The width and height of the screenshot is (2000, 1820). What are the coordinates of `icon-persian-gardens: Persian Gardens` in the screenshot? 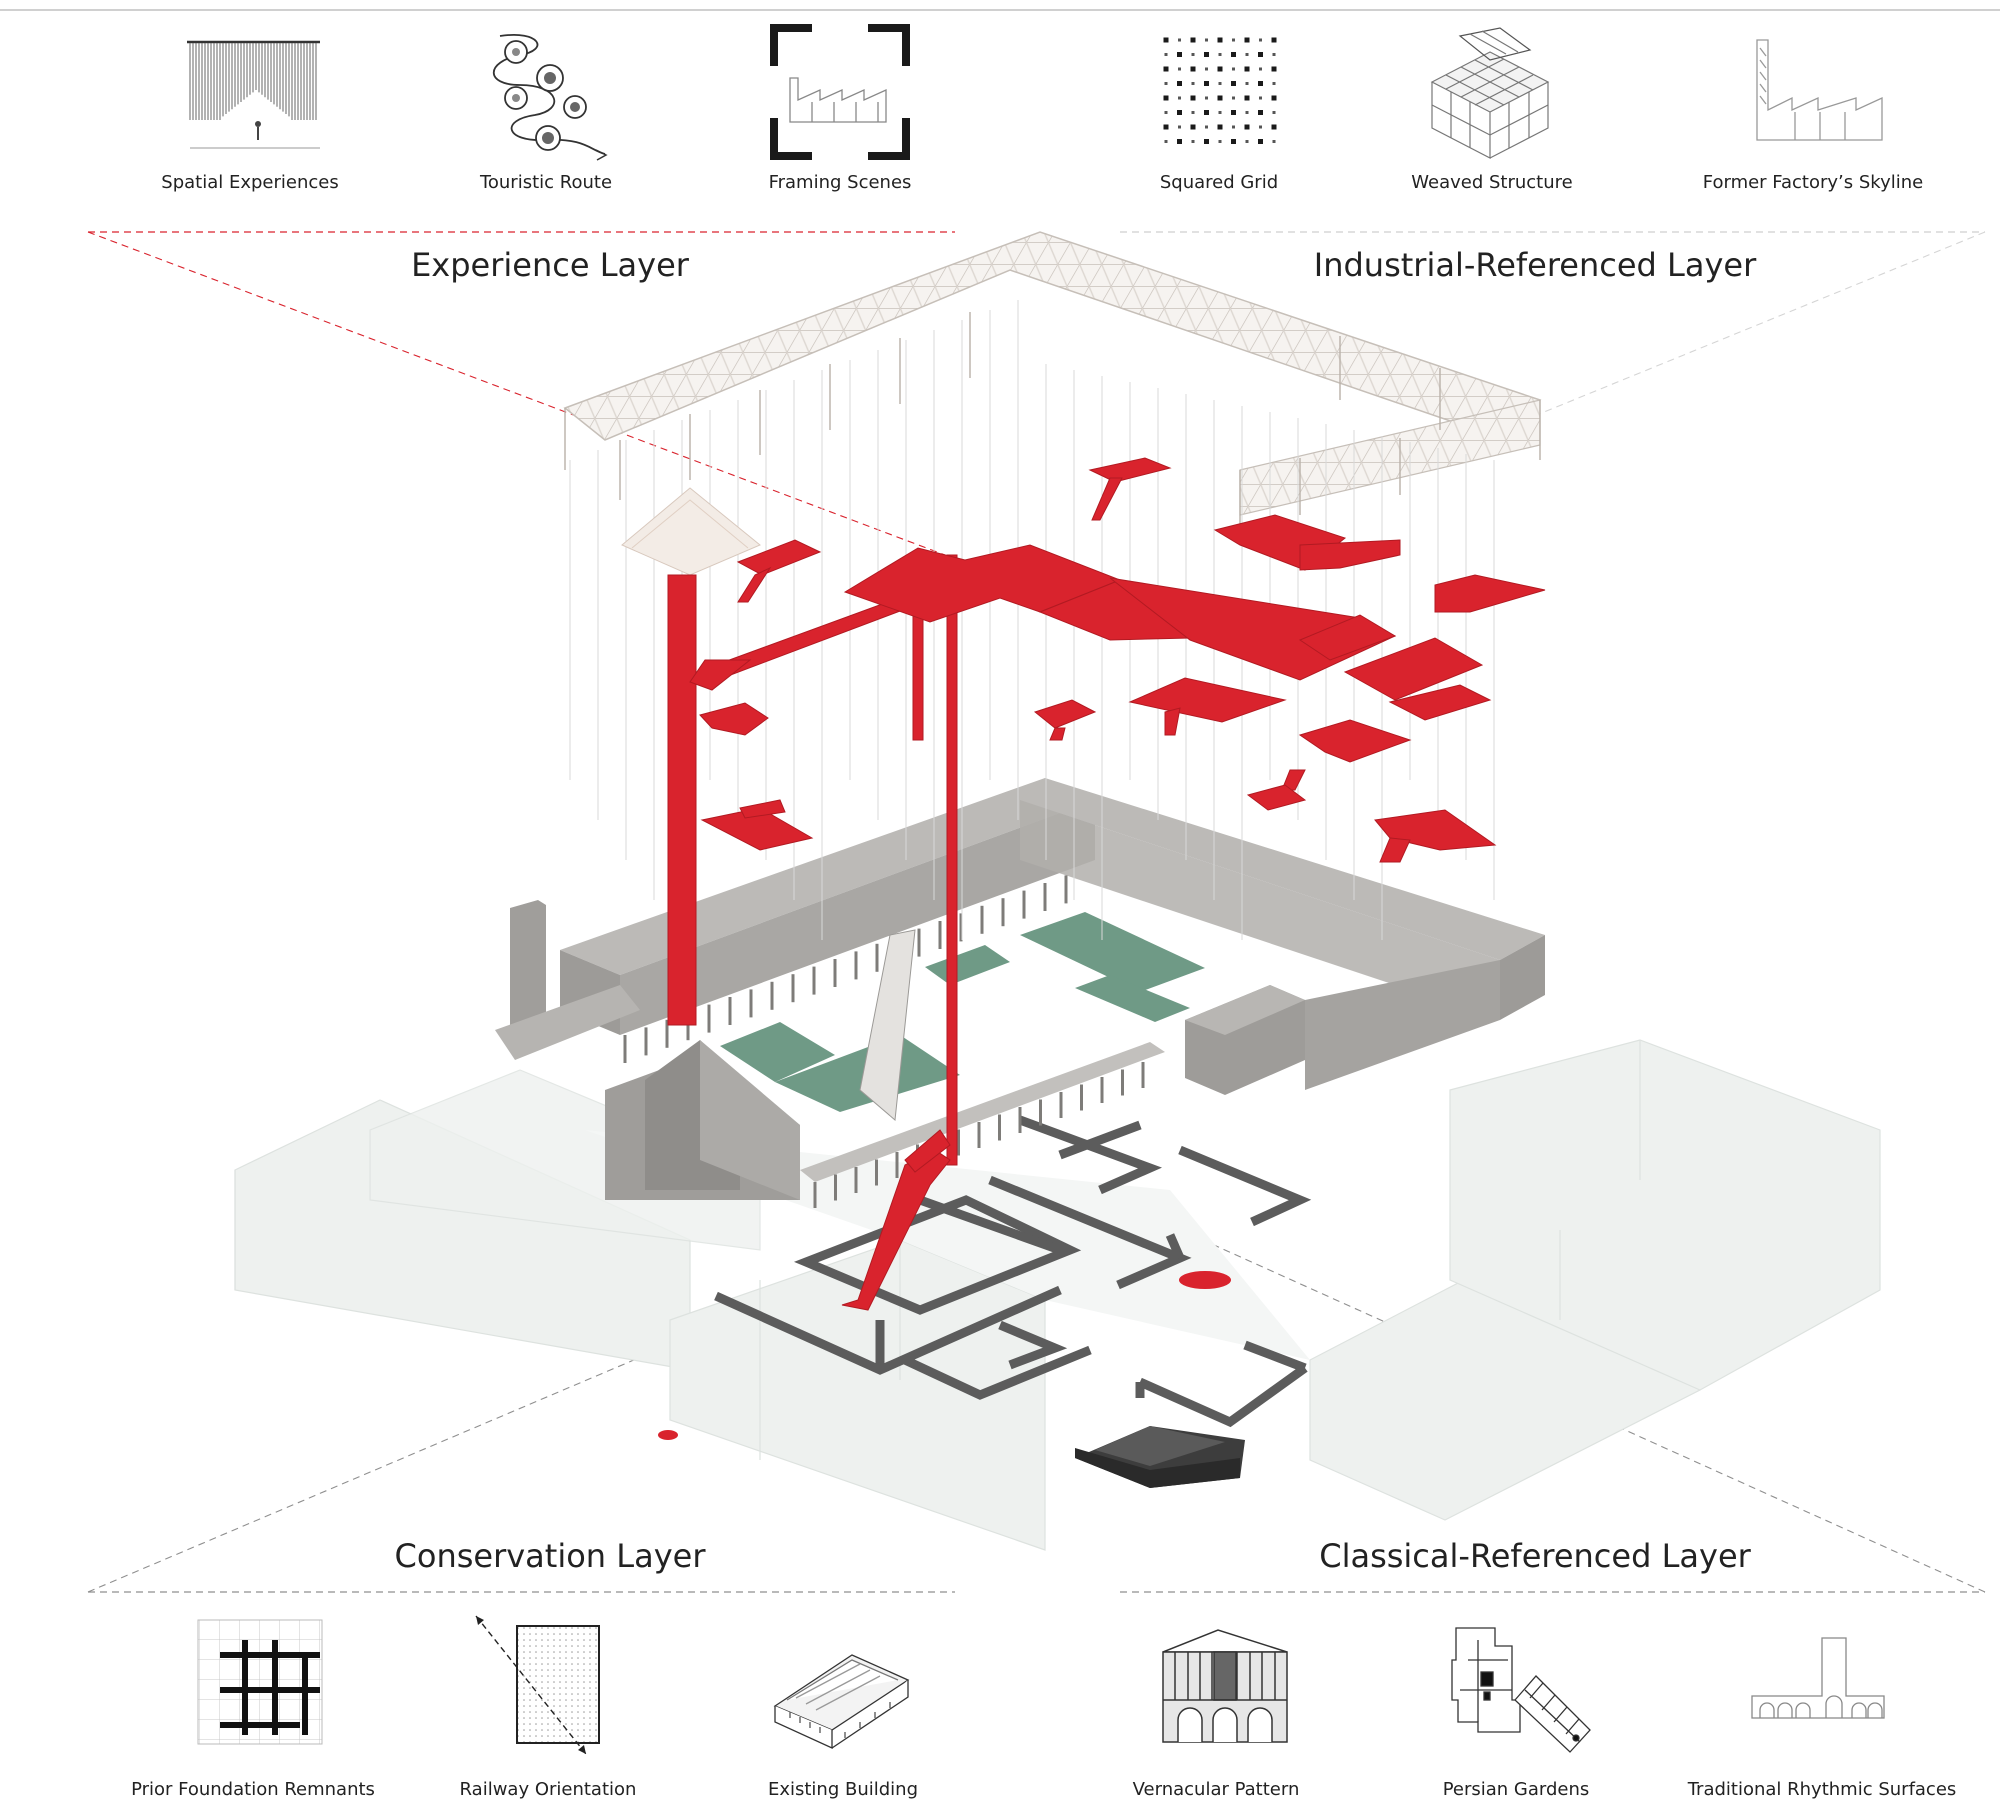 It's located at (1517, 1713).